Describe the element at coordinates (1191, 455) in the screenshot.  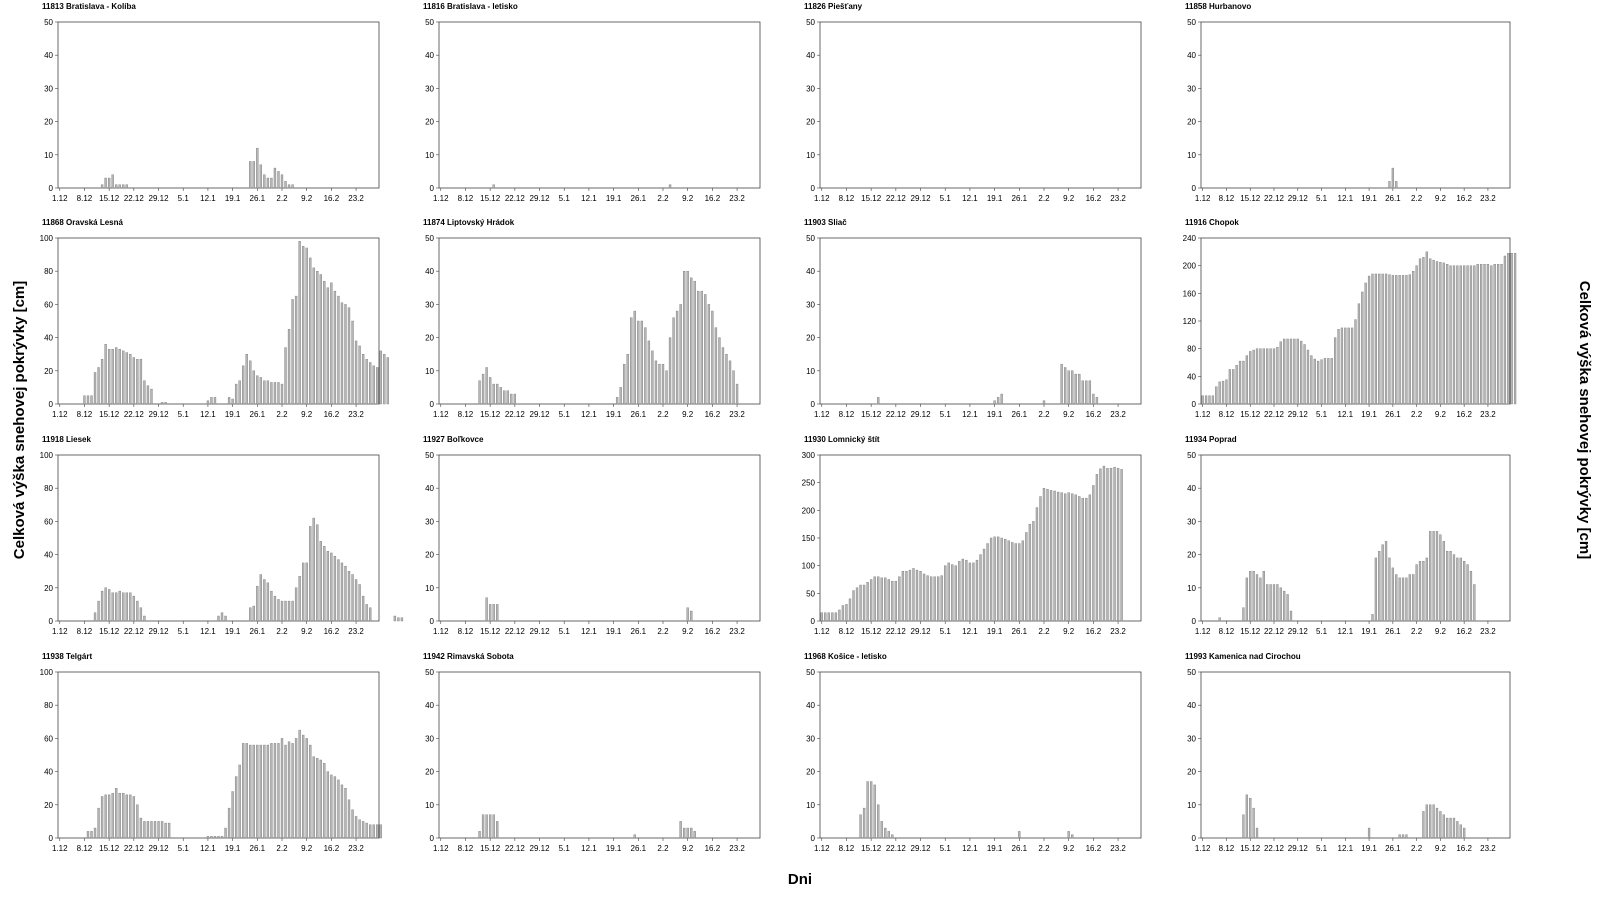
I see `y-tick-label: 50` at that location.